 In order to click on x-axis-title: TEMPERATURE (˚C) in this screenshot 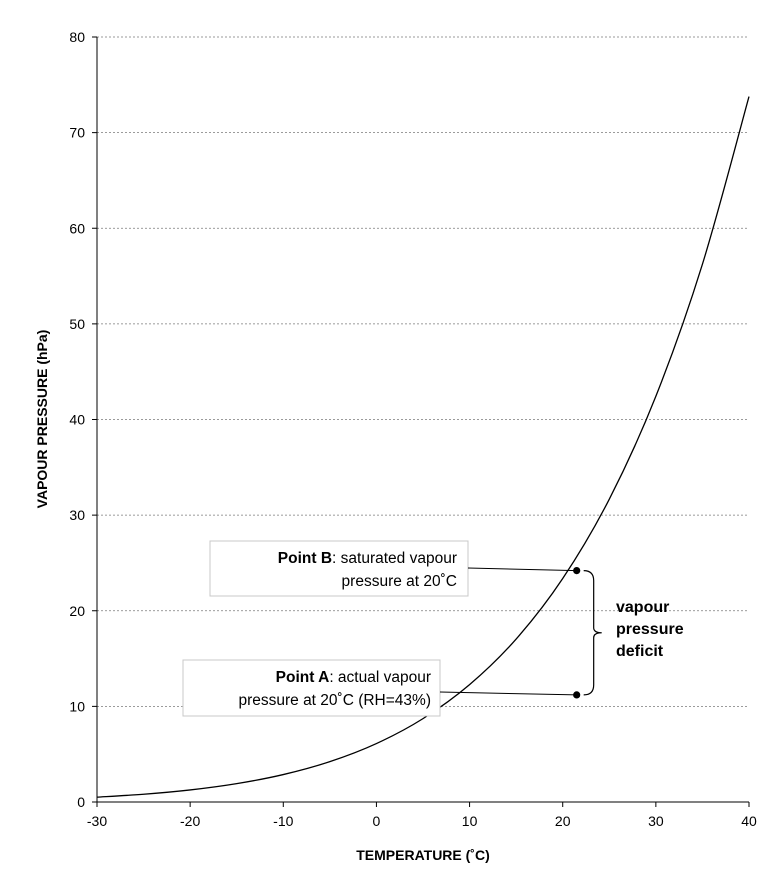, I will do `click(423, 855)`.